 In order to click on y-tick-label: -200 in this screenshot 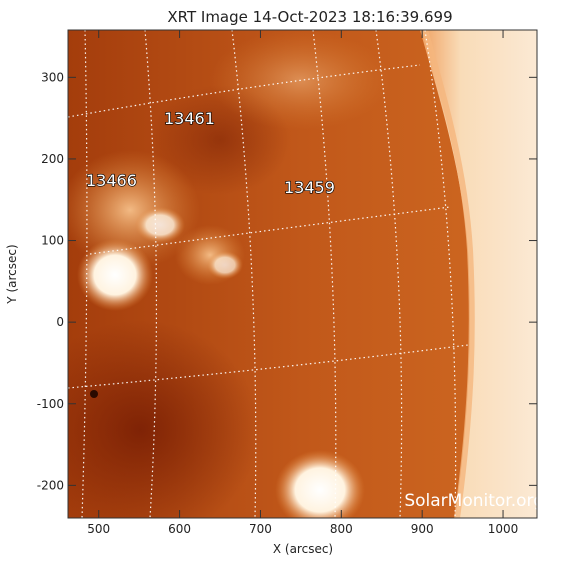, I will do `click(50, 485)`.